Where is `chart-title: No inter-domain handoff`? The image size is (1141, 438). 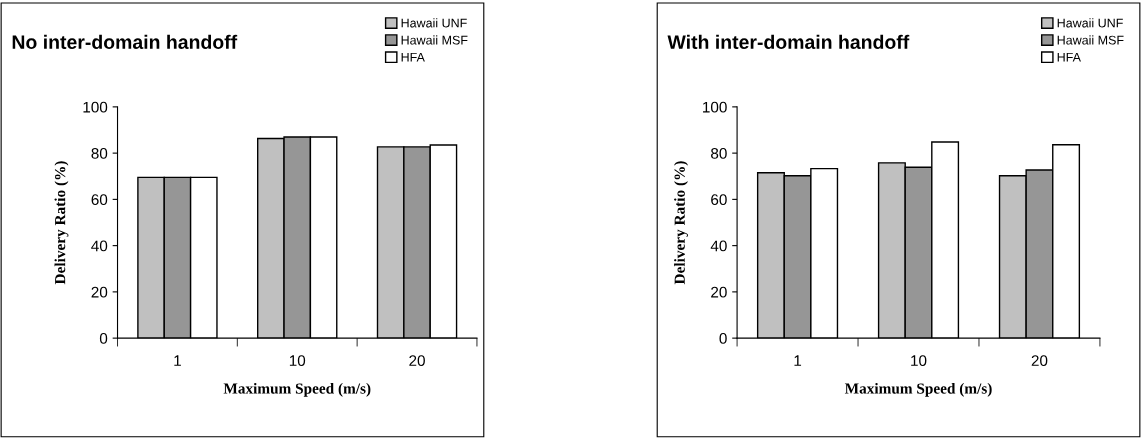 chart-title: No inter-domain handoff is located at coordinates (125, 42).